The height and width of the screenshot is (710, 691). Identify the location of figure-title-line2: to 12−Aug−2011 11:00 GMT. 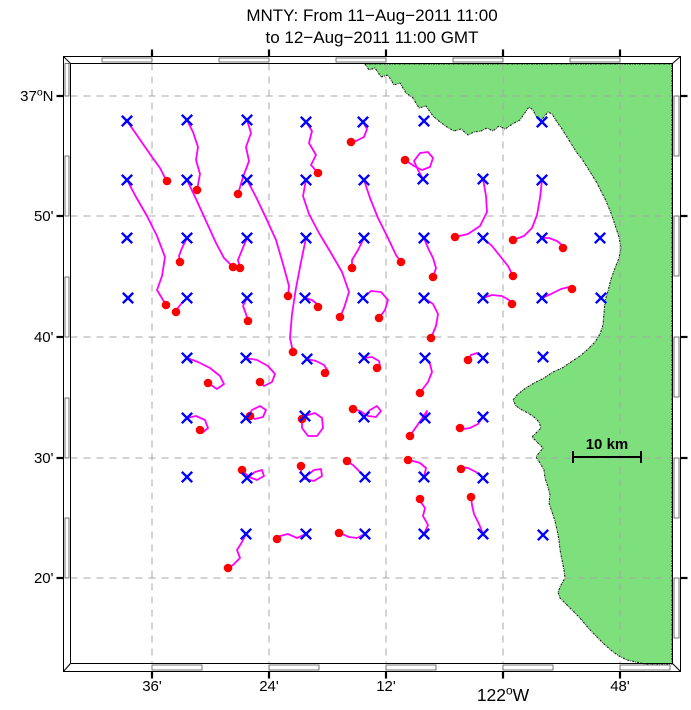
(372, 37).